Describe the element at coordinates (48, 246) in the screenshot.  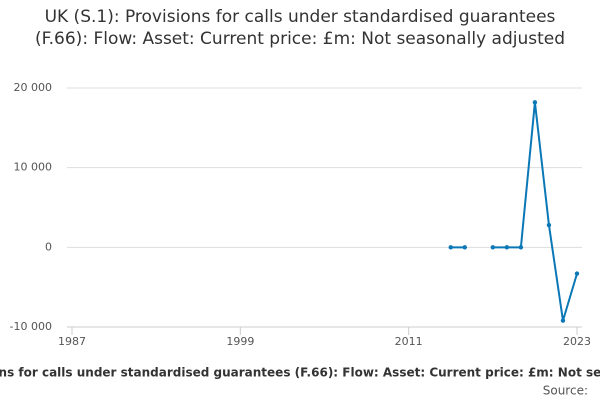
I see `y-tick-label: 0` at that location.